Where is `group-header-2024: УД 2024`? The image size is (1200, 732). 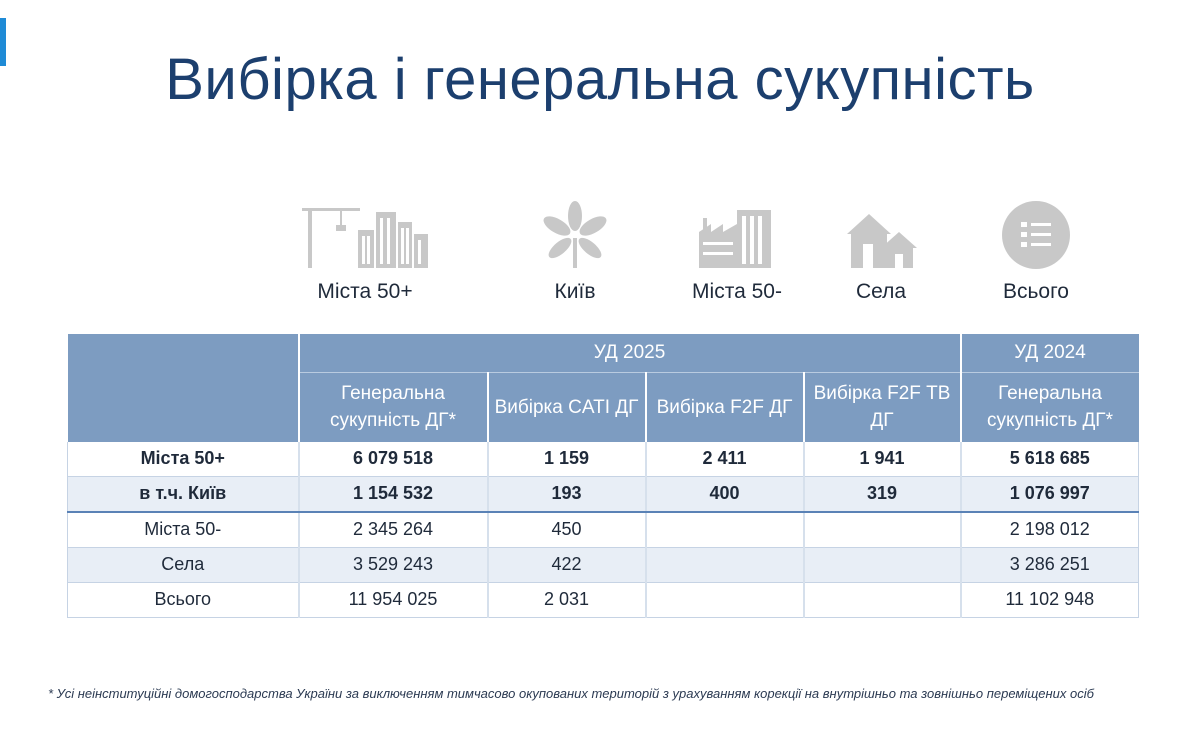
group-header-2024: УД 2024 is located at coordinates (1049, 353).